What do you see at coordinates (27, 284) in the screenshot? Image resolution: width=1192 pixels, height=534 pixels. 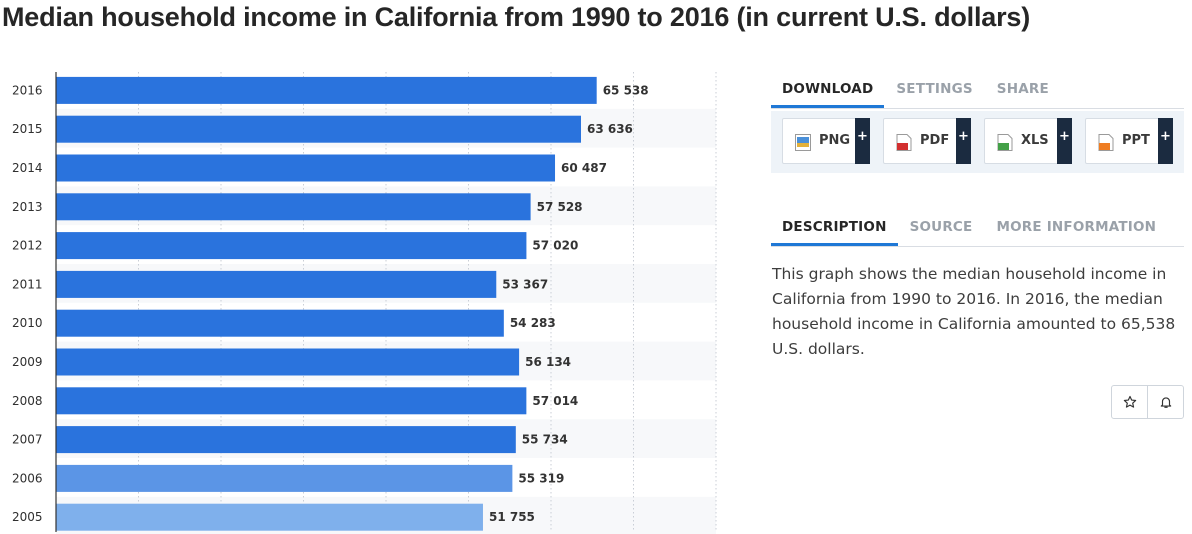 I see `y-tick-label: 2011` at bounding box center [27, 284].